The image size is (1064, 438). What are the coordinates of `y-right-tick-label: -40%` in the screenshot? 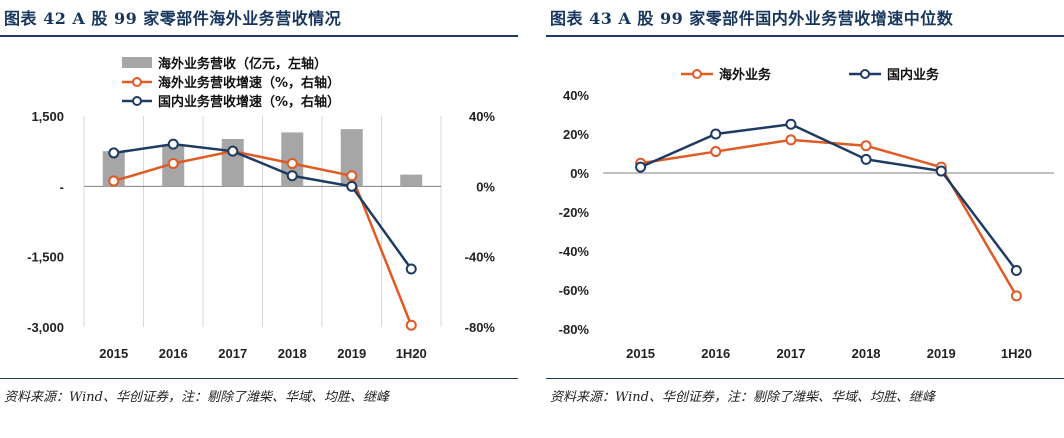 It's located at (480, 257).